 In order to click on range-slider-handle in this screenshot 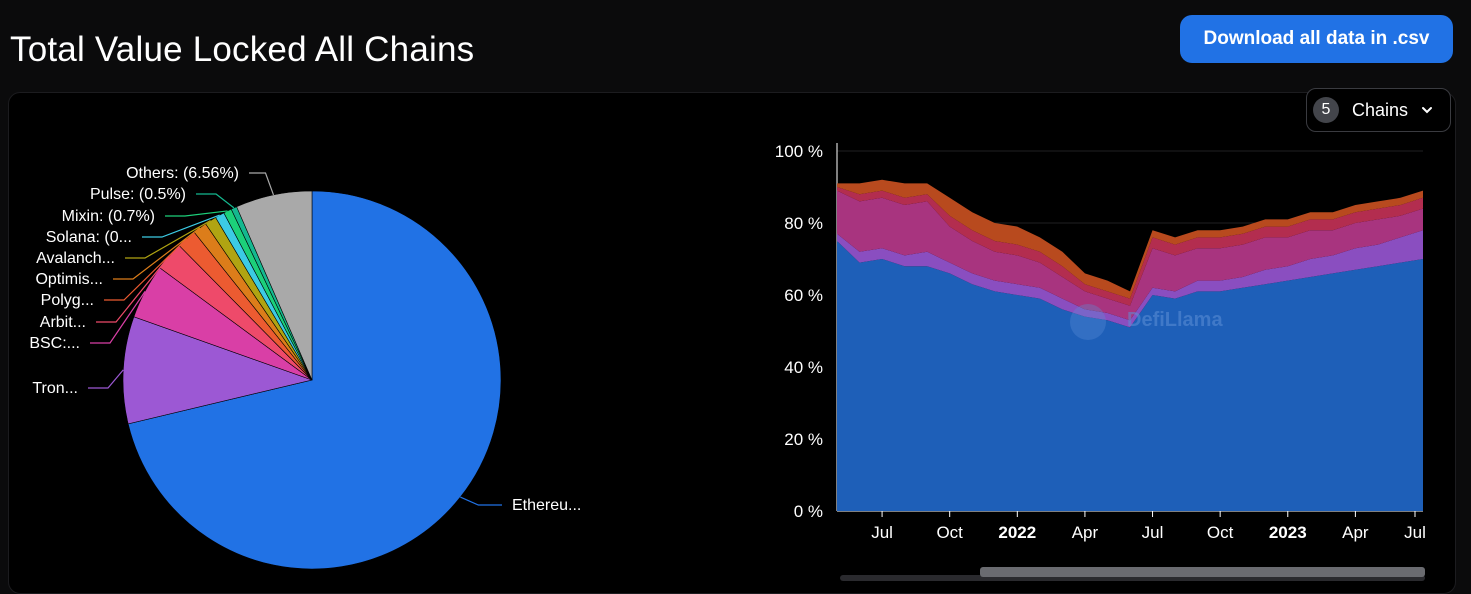, I will do `click(1202, 572)`.